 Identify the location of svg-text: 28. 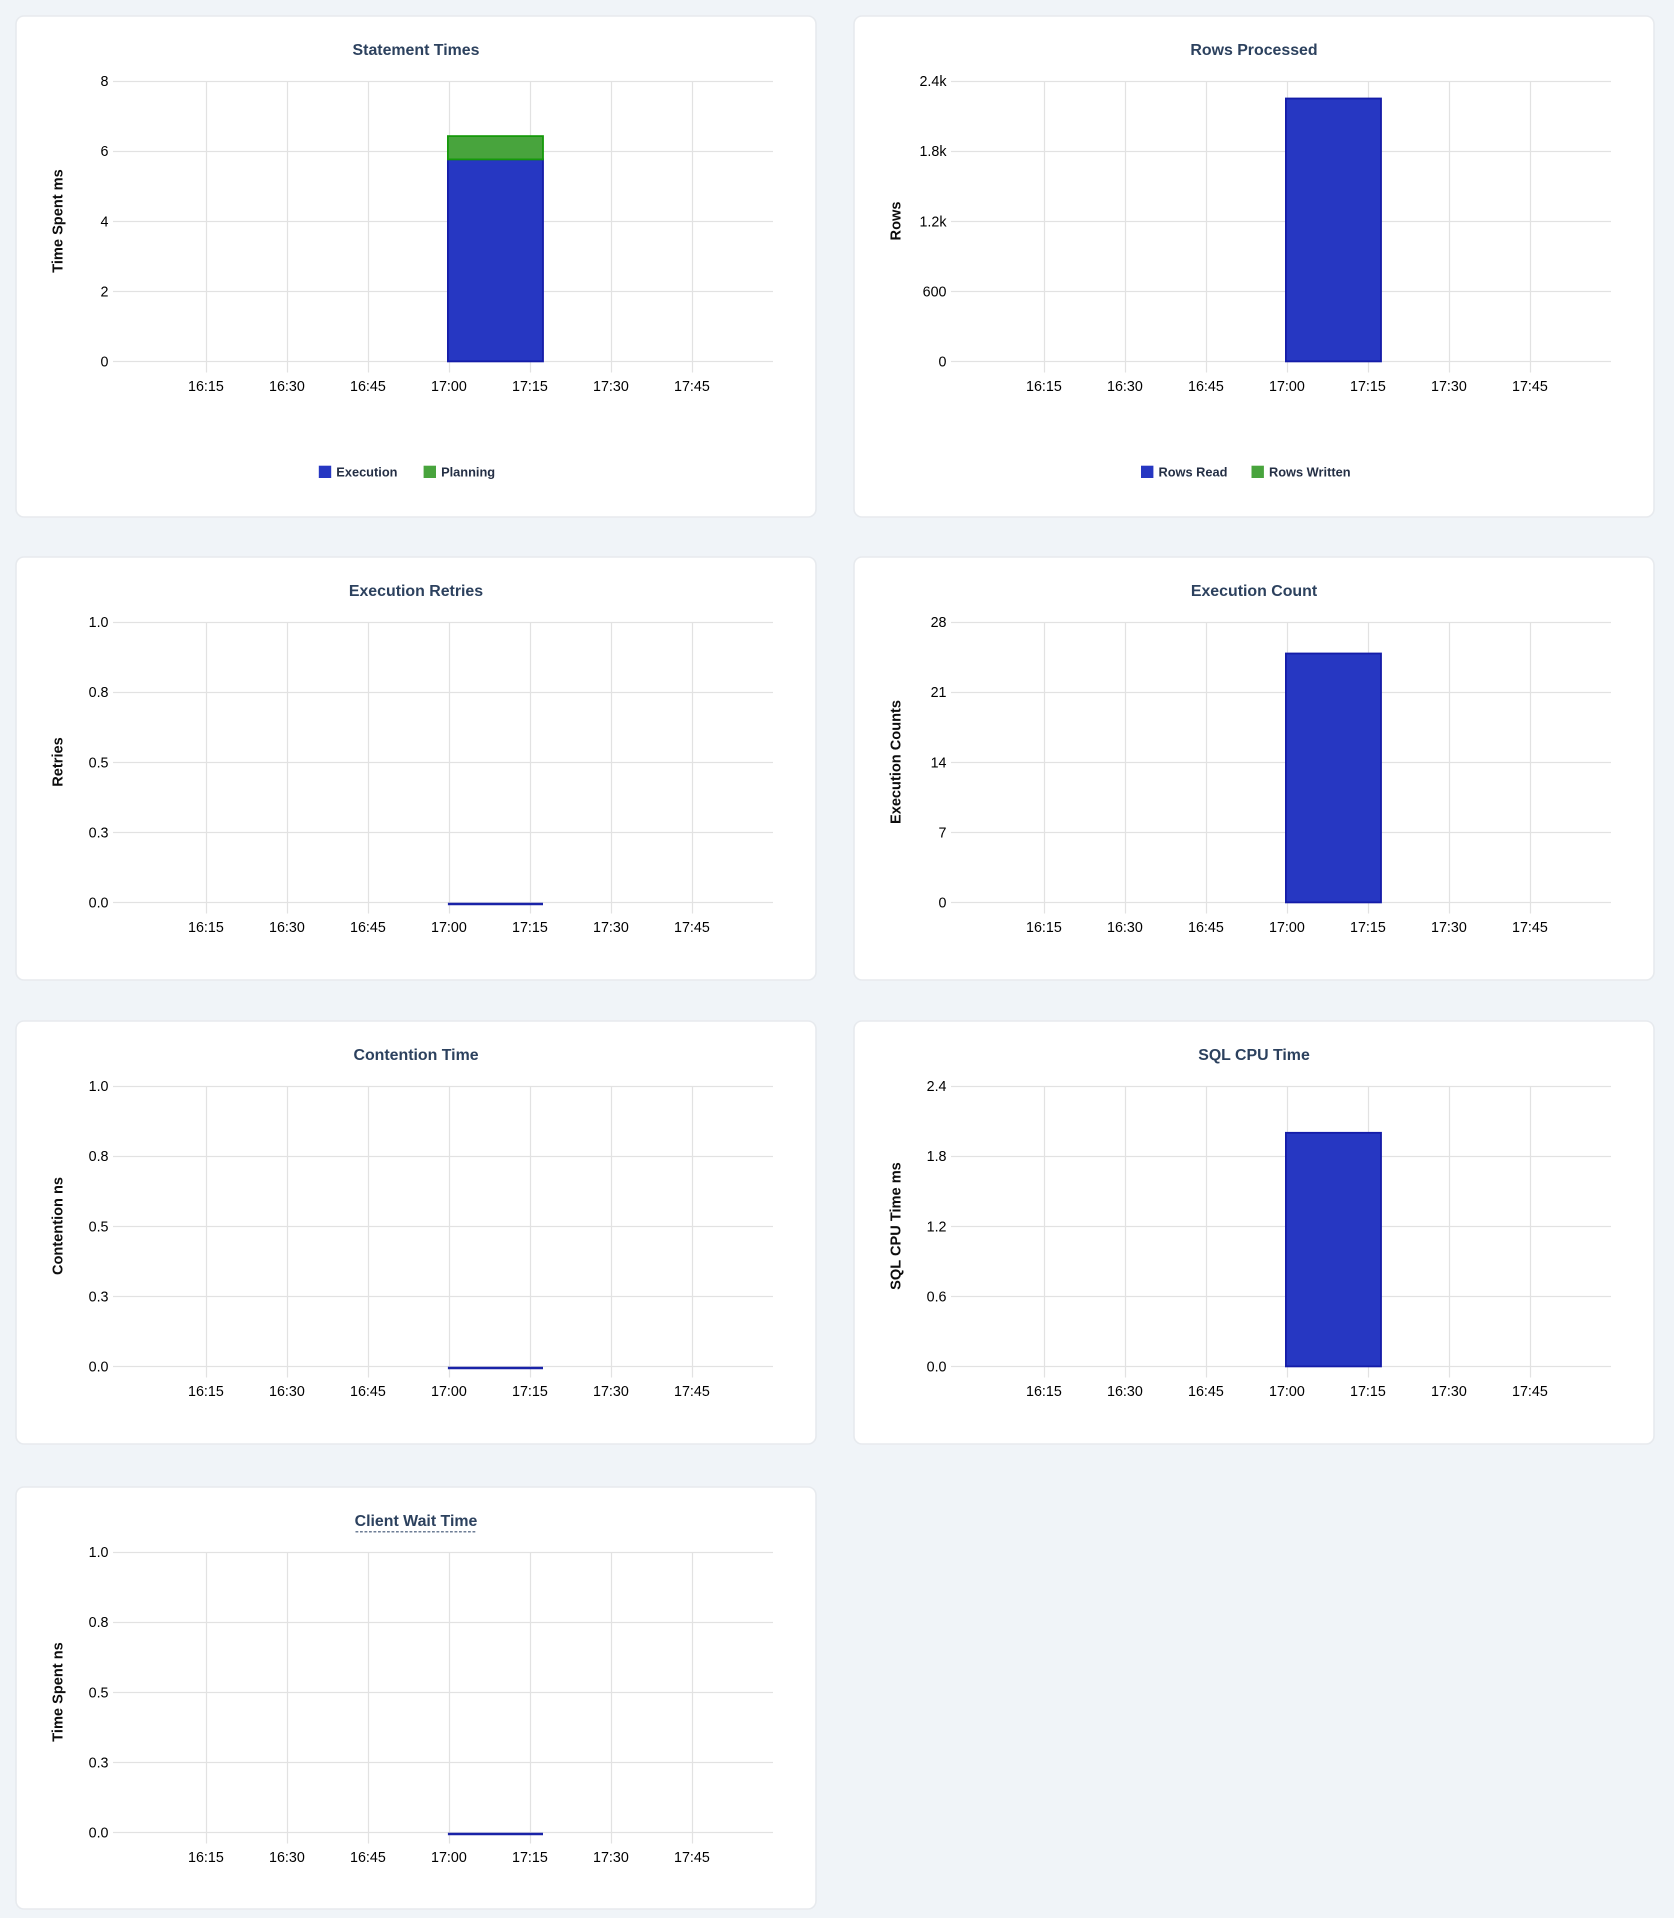
(939, 623).